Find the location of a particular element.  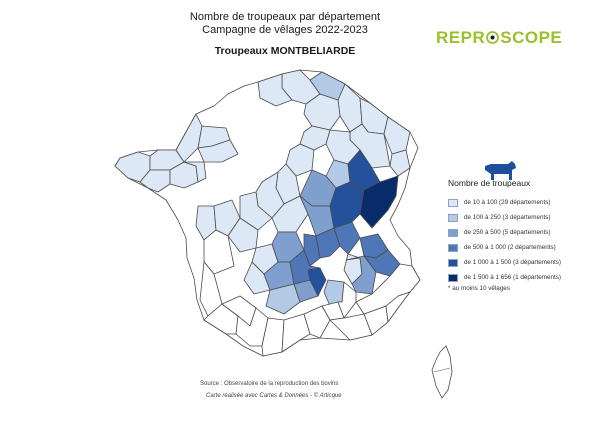

map-subtitle: Troupeaux MONTBELIARDE is located at coordinates (285, 51).